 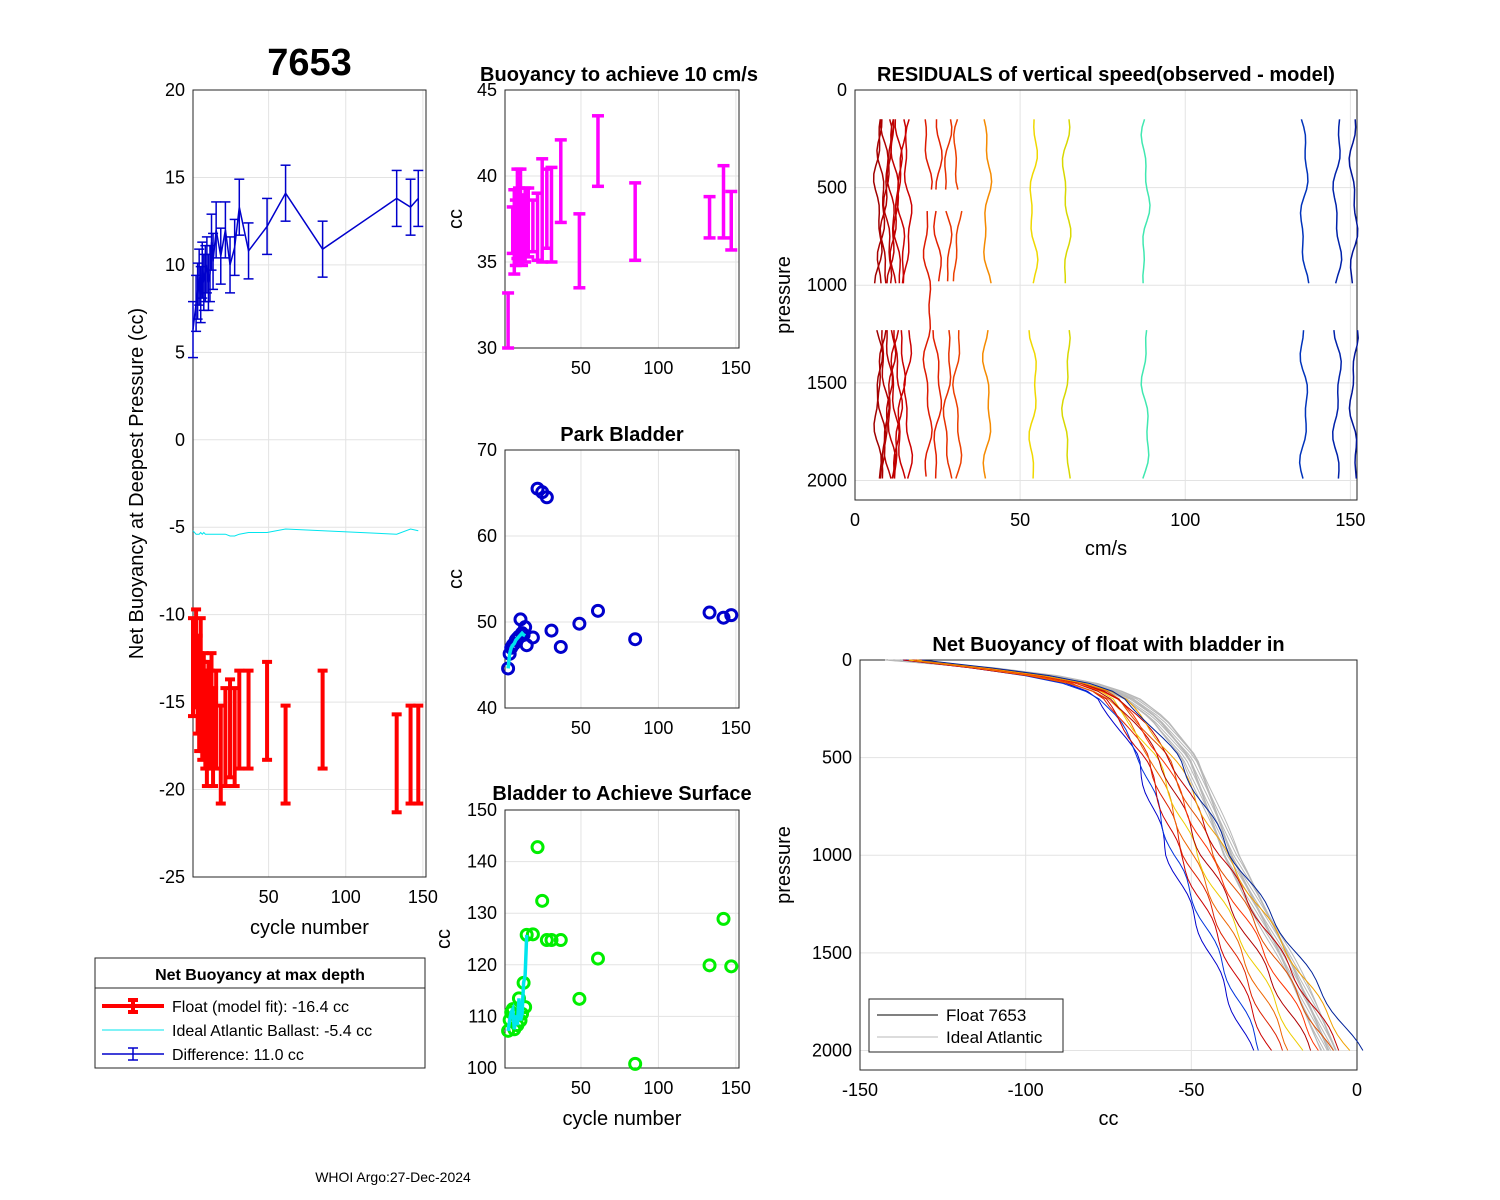 What do you see at coordinates (172, 790) in the screenshot?
I see `y-tick-label: -20` at bounding box center [172, 790].